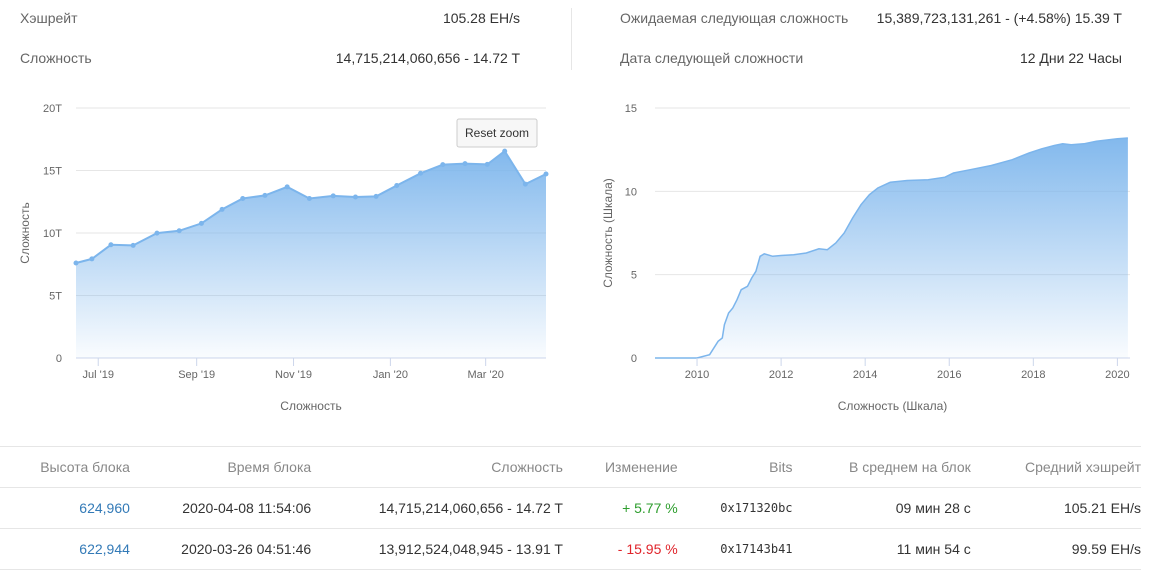  I want to click on block-time-cell: 2020-03-26 04:51:46, so click(246, 549).